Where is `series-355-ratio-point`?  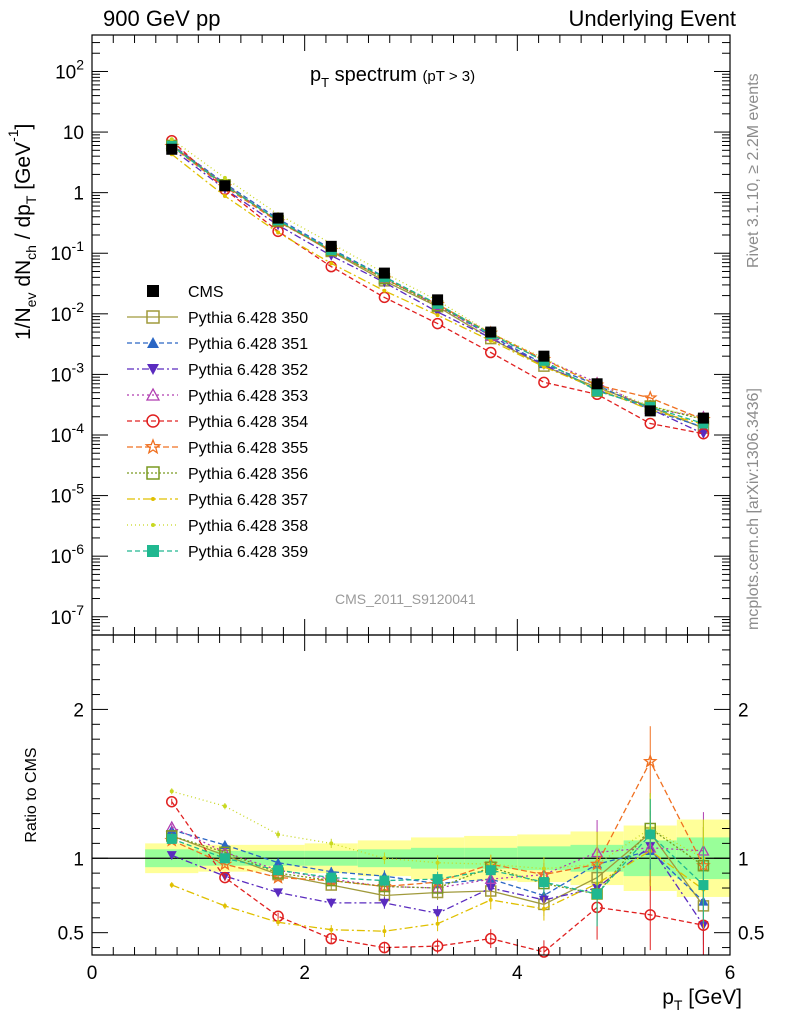
series-355-ratio-point is located at coordinates (278, 876).